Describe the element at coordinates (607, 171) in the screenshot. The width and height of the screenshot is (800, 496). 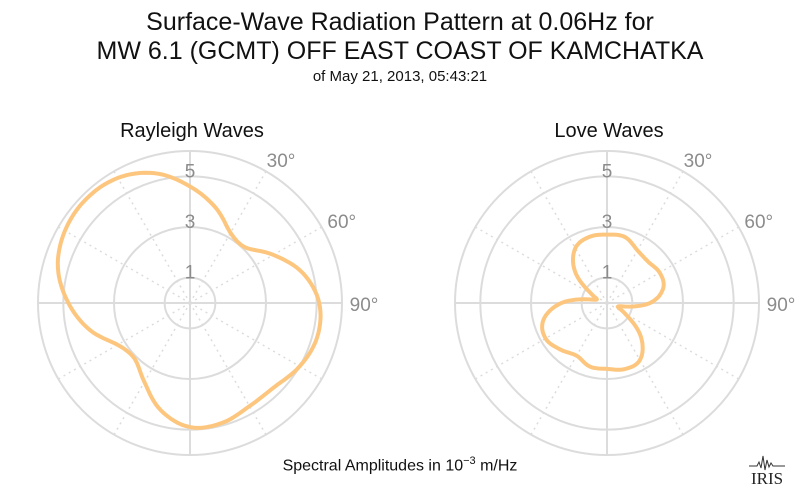
I see `love-radial-tick-5: 5` at that location.